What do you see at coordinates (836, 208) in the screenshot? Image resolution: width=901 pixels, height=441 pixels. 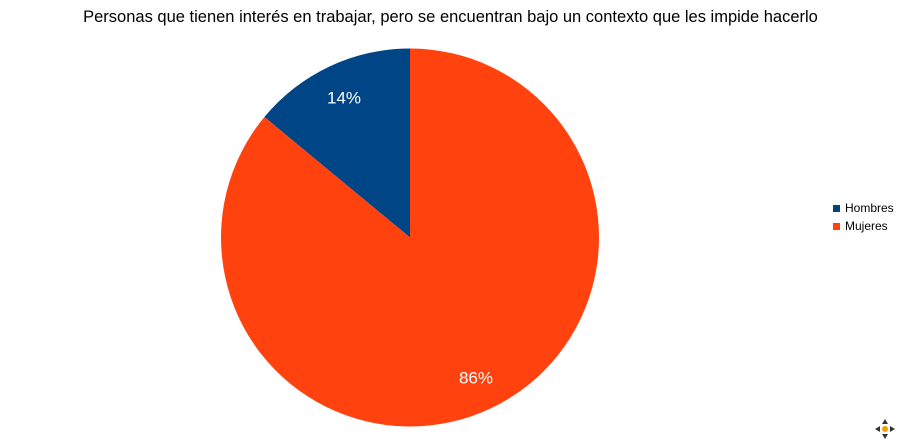 I see `legend-swatch-hombres` at bounding box center [836, 208].